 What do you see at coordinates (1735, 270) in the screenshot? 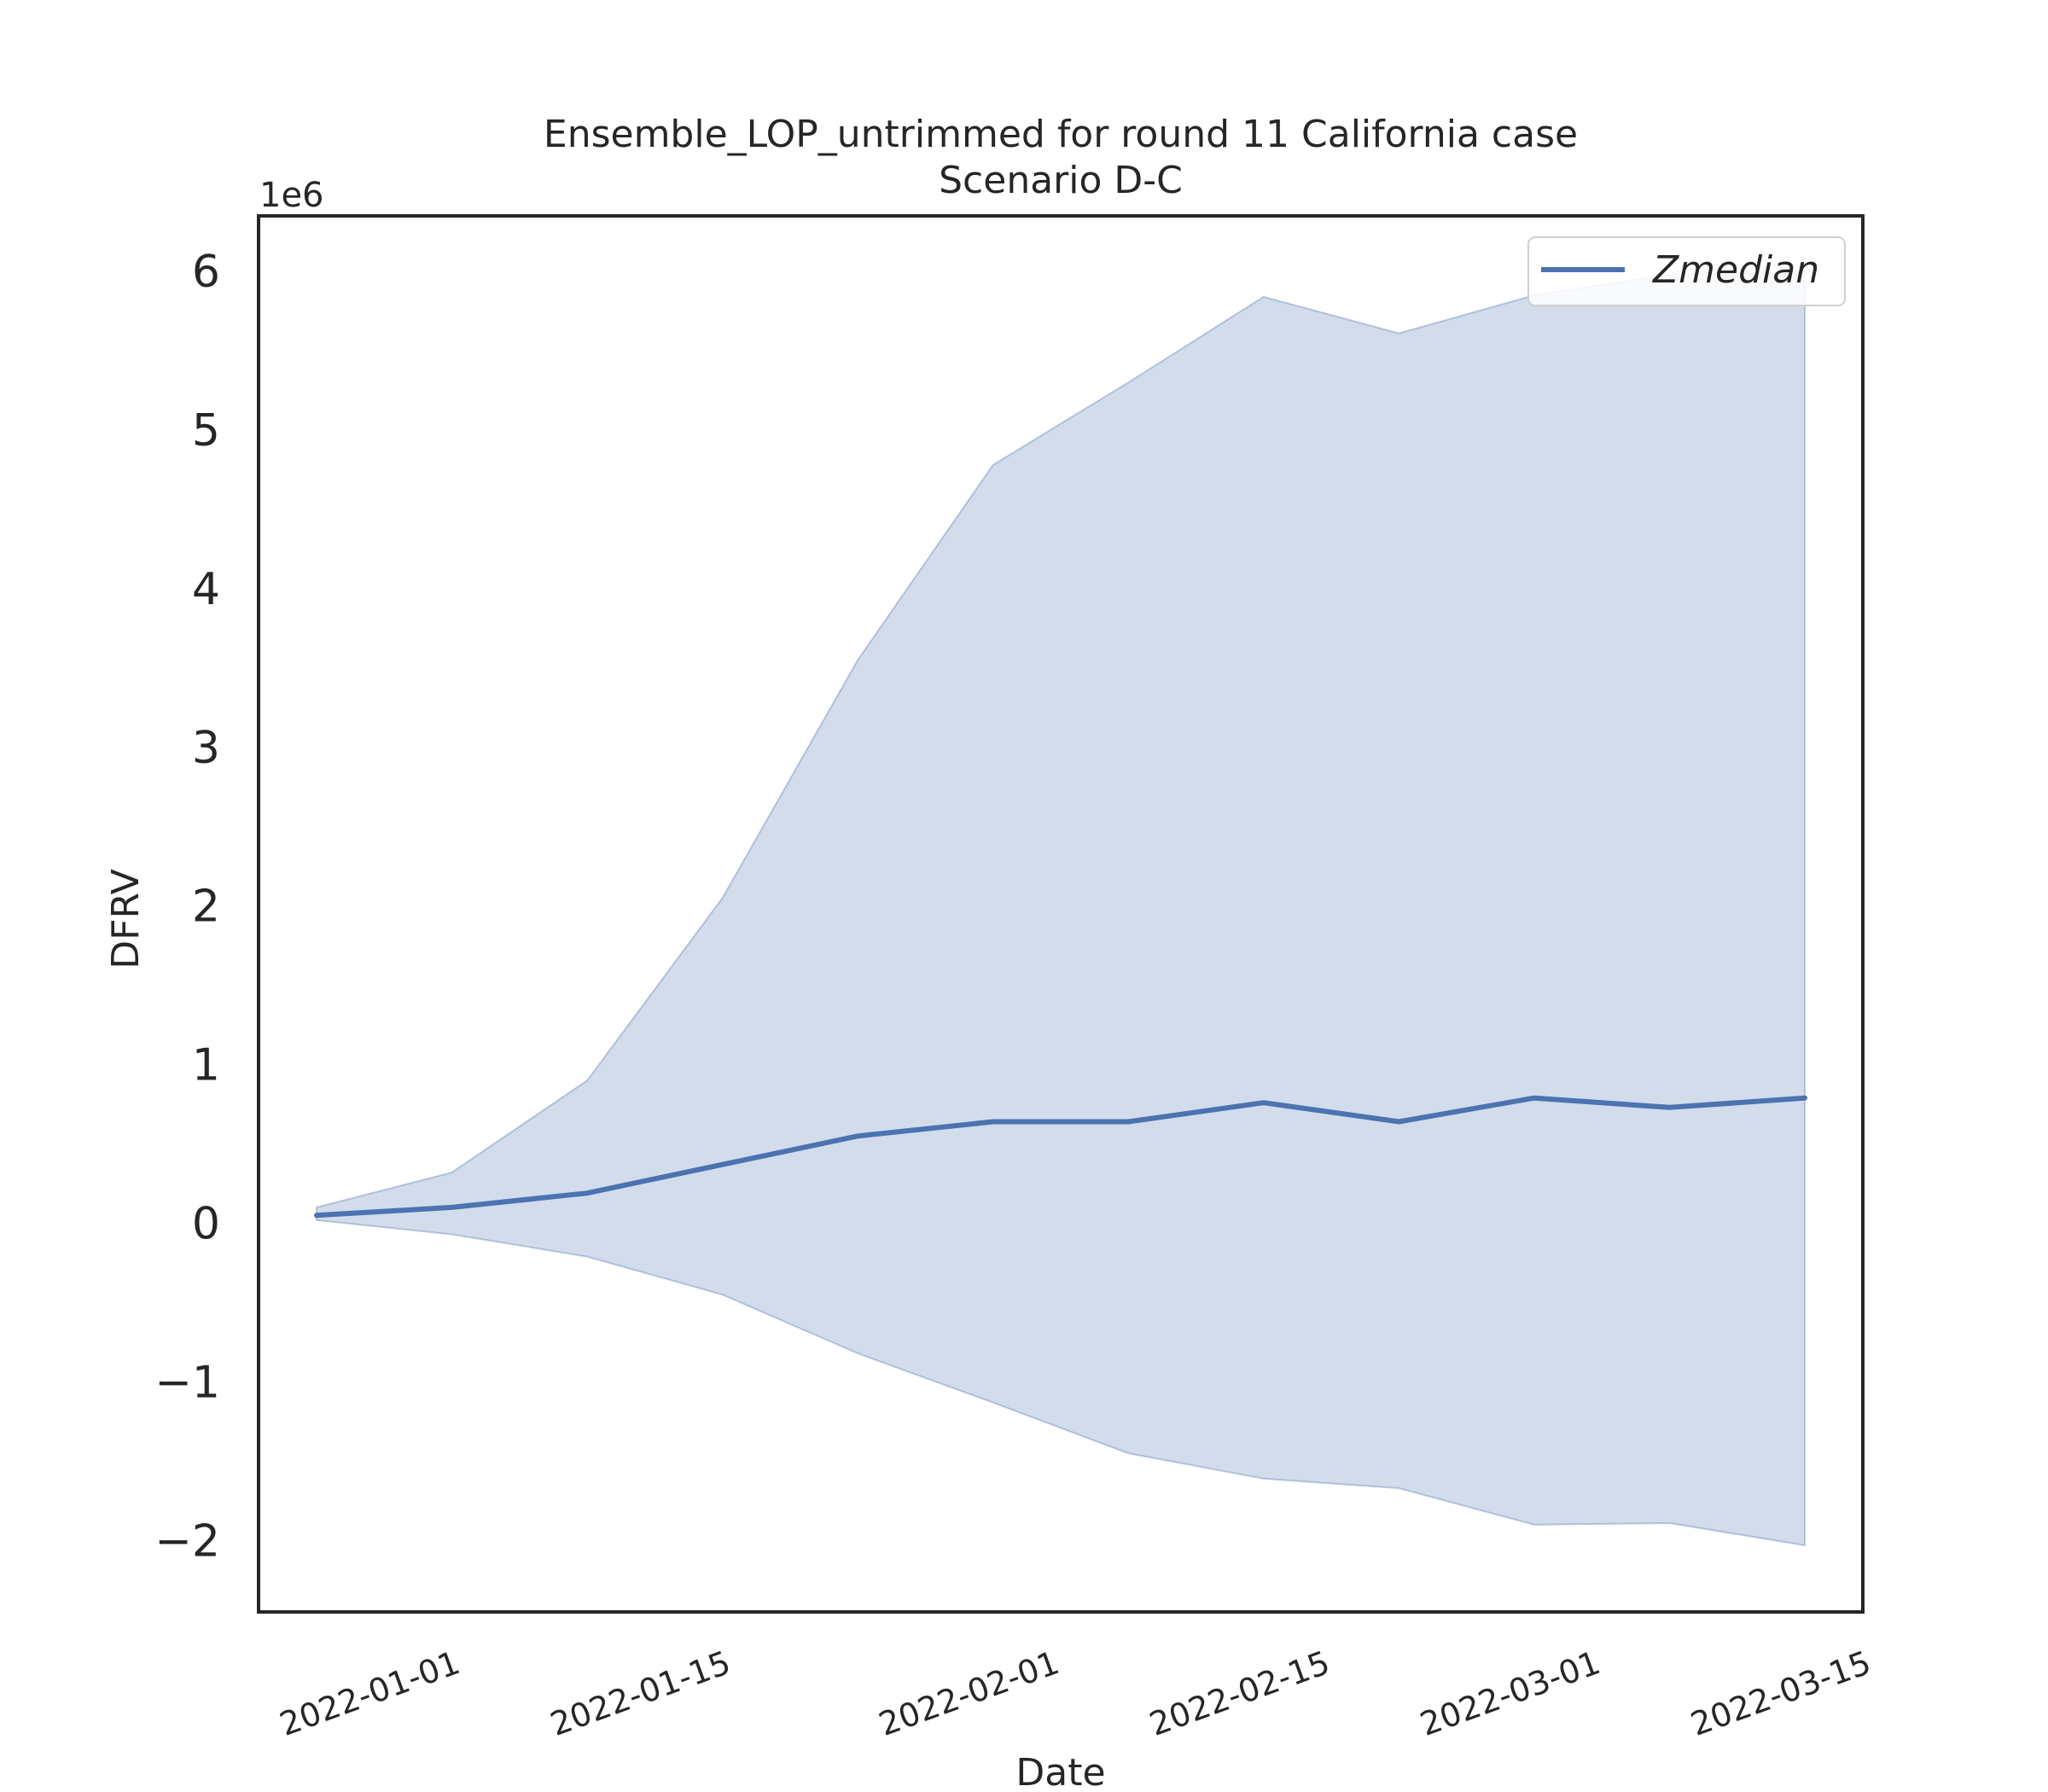
I see `legend-label-zmedian: Zmedian` at bounding box center [1735, 270].